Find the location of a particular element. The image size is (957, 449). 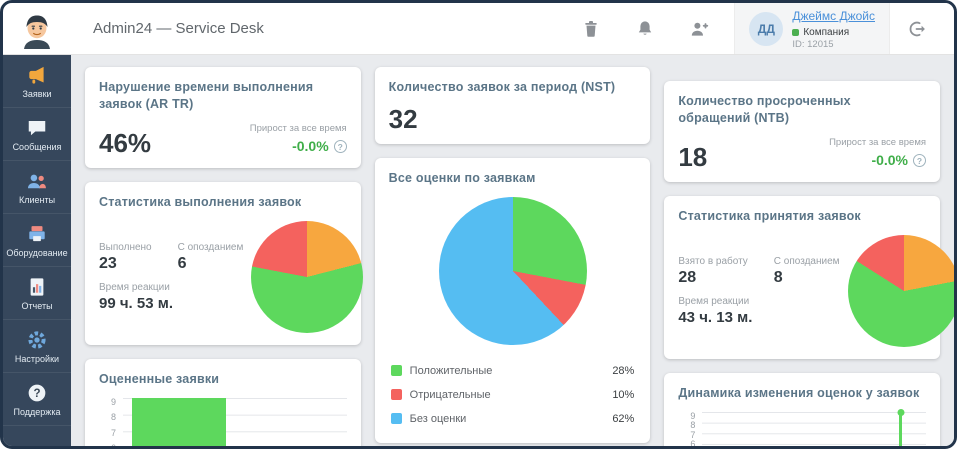

logout-icon is located at coordinates (917, 28).